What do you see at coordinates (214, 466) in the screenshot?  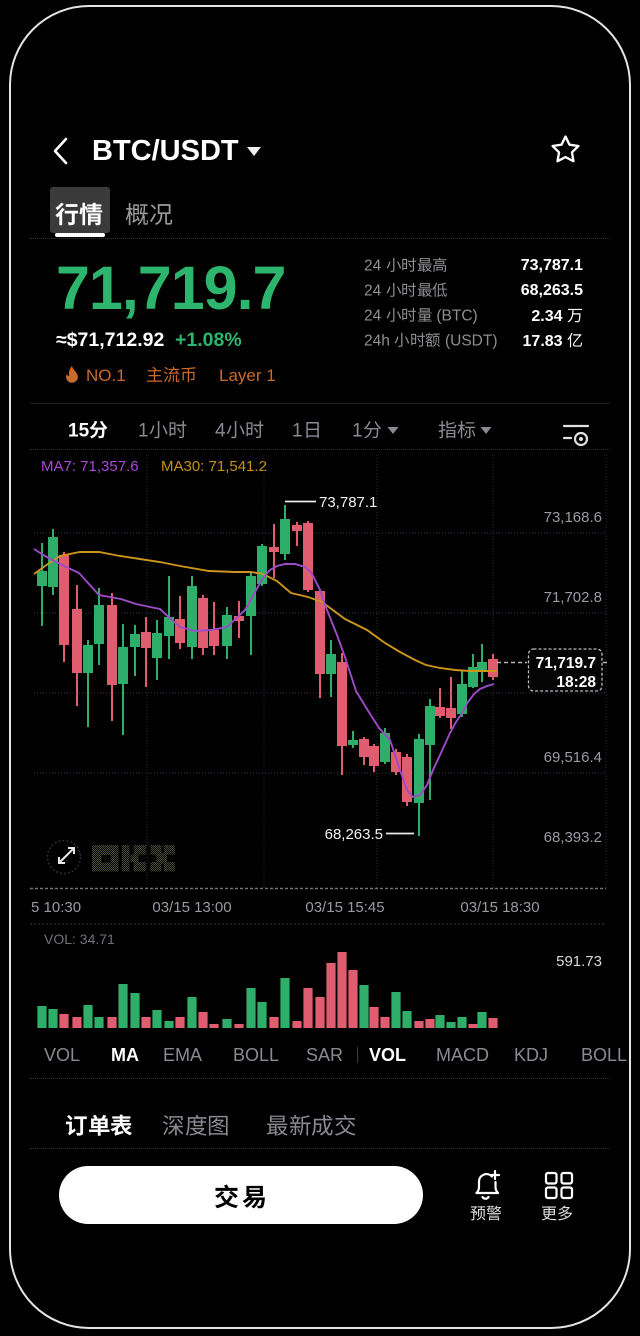 I see `svg-text: MA30: 71,541.2` at bounding box center [214, 466].